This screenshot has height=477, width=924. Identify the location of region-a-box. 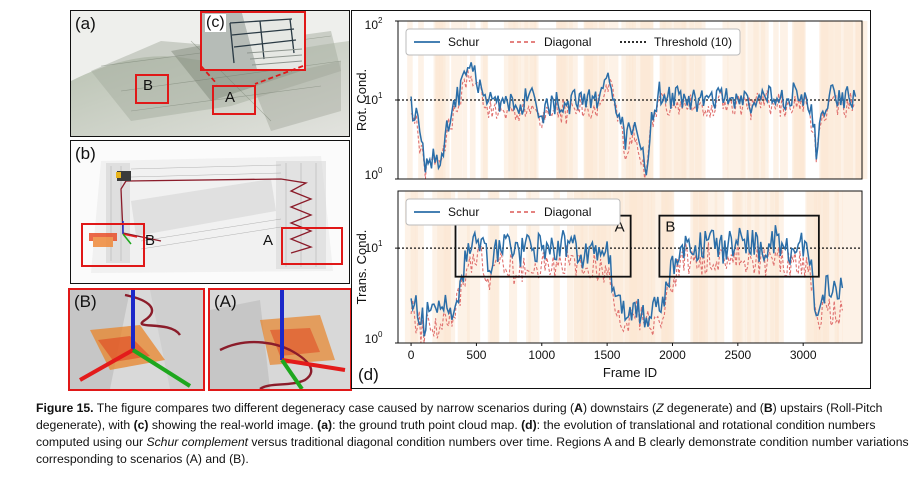
(234, 100).